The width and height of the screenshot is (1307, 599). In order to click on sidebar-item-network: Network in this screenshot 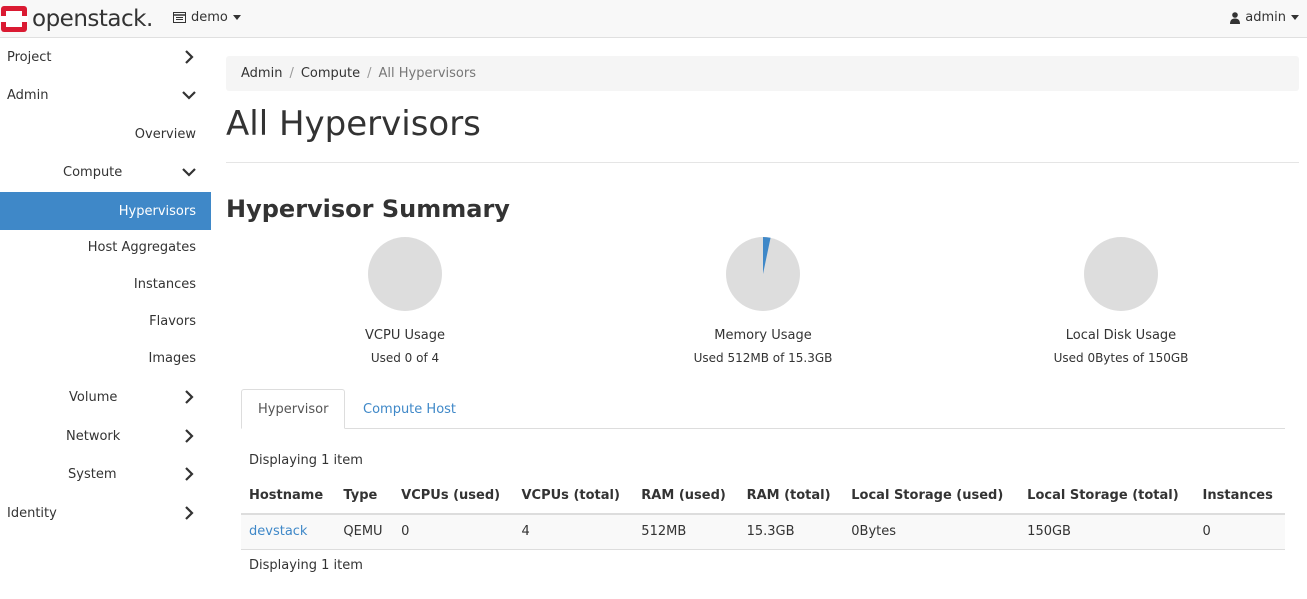, I will do `click(105, 436)`.